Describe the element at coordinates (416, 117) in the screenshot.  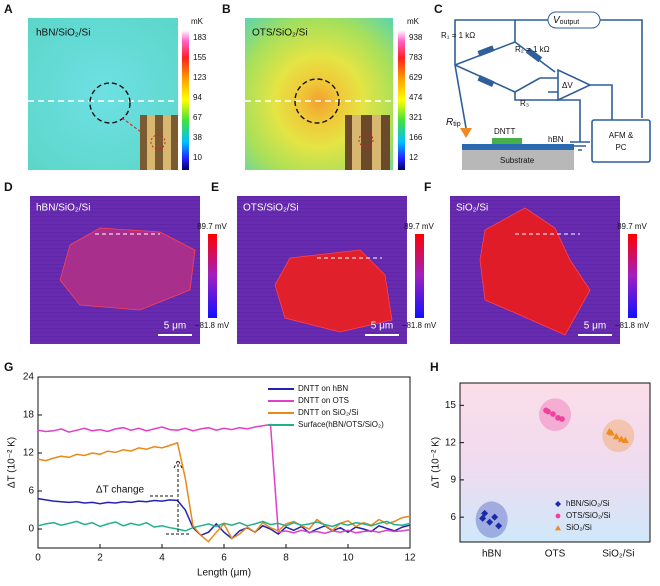
I see `colorbar-tick-label: 321` at that location.